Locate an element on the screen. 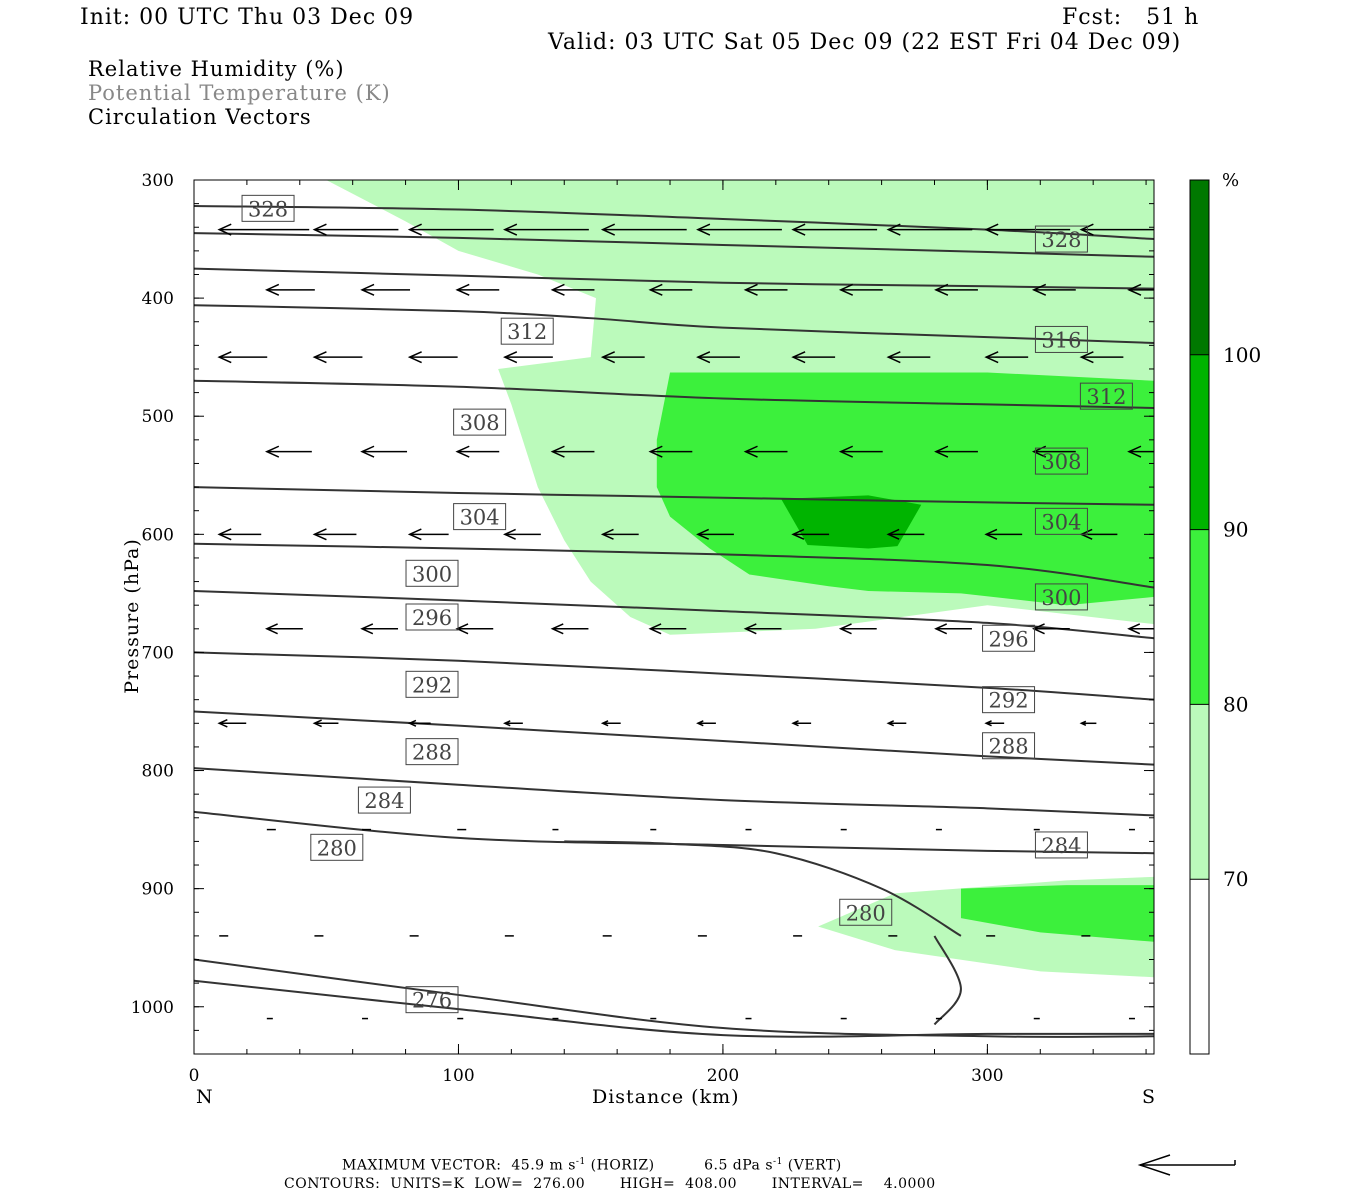 The width and height of the screenshot is (1350, 1200). forecast-hour: Fcst: 51 h is located at coordinates (1131, 17).